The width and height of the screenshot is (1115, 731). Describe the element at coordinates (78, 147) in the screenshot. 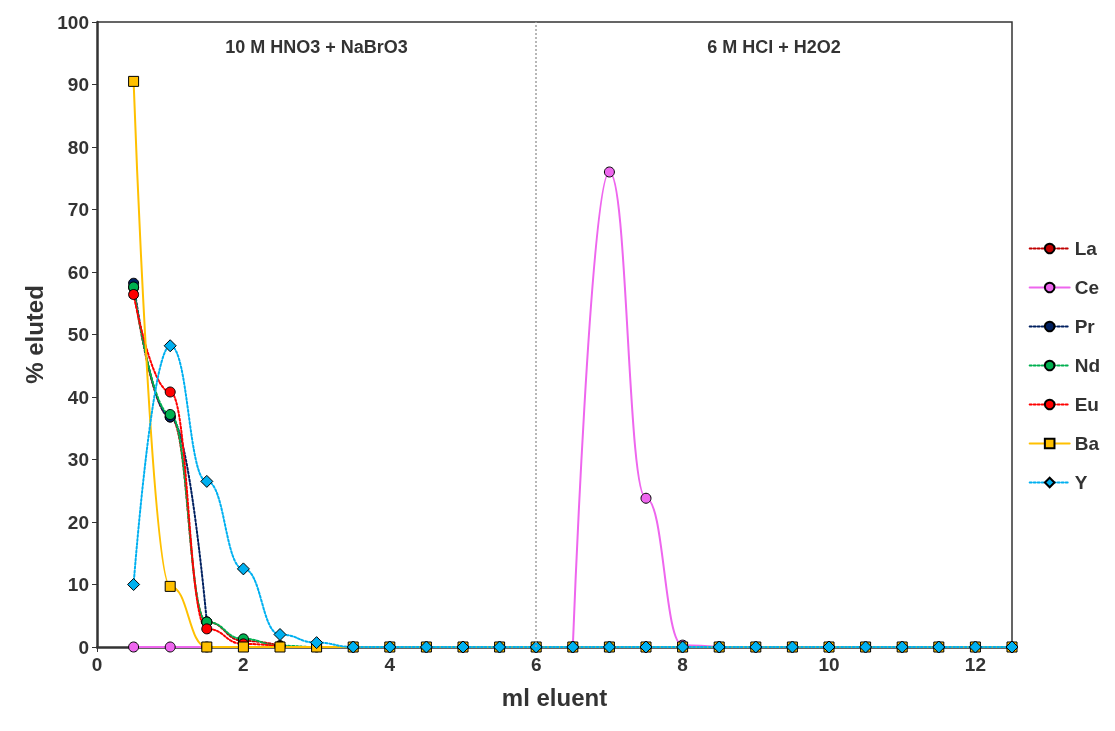

I see `y-tick-label: 80` at that location.